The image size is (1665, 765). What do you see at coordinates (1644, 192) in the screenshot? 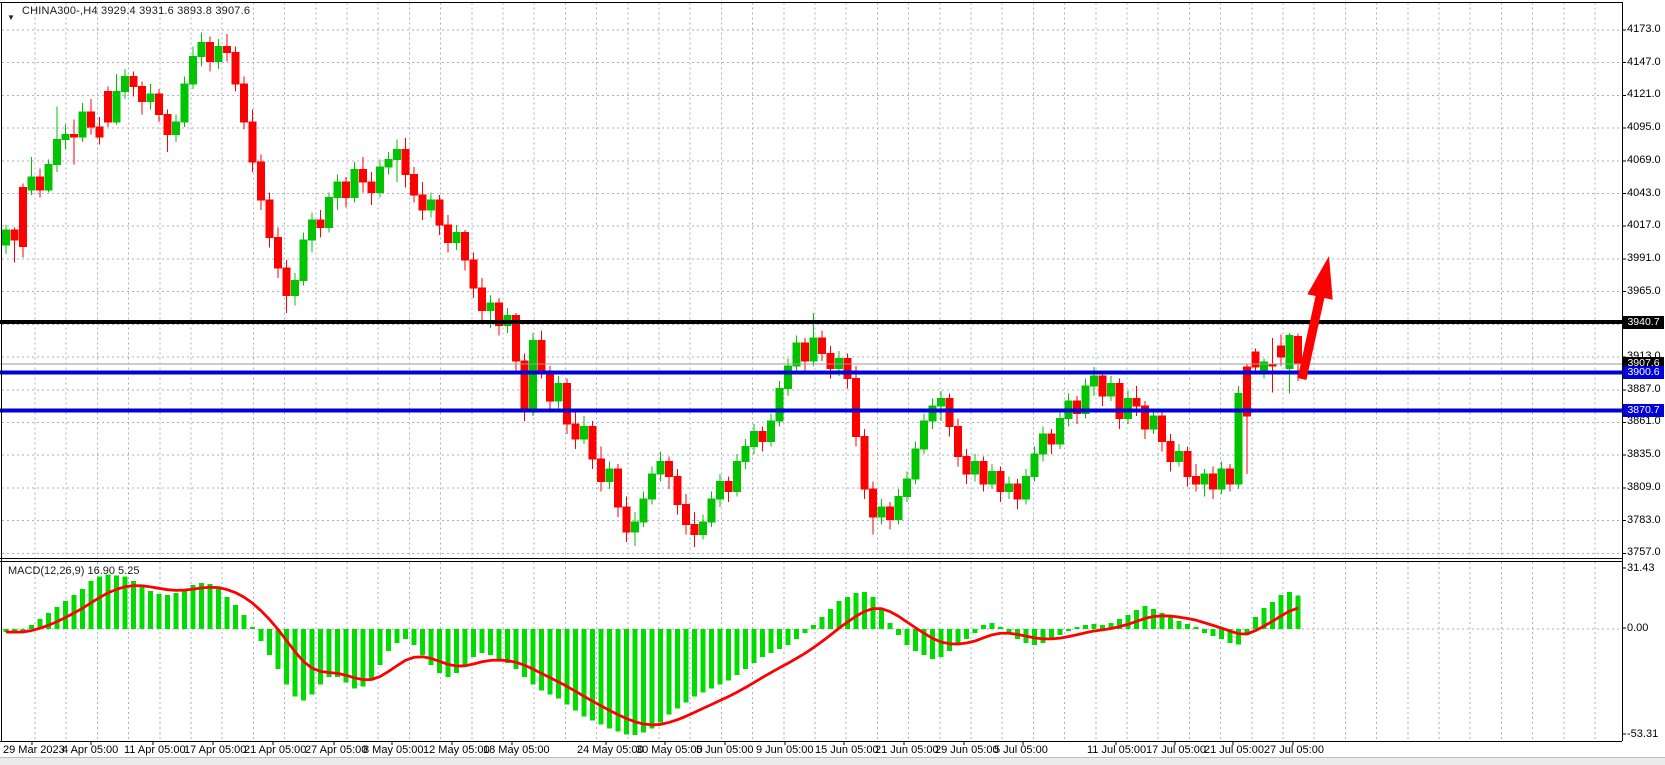
I see `price-tick-label: 4043.0` at bounding box center [1644, 192].